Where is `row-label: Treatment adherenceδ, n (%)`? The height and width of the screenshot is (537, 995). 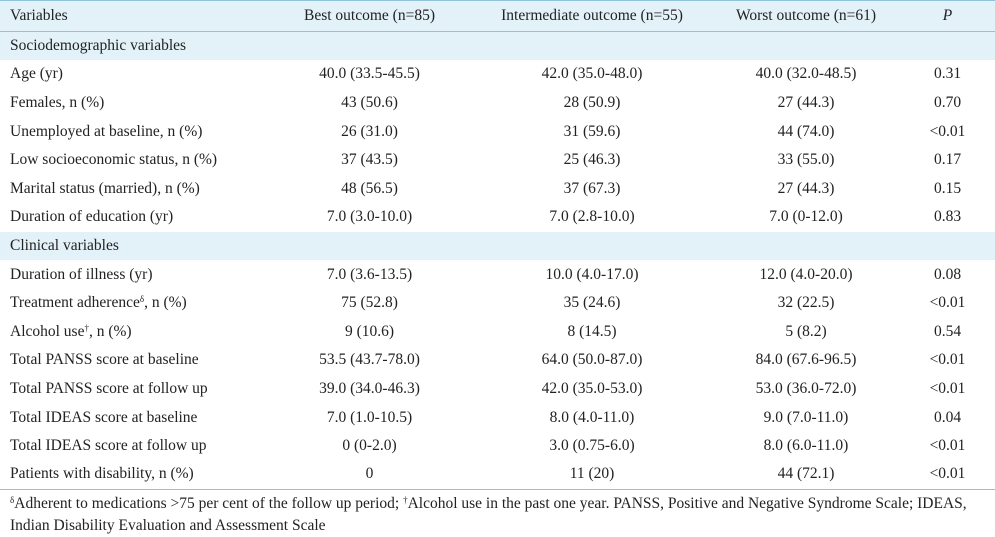
row-label: Treatment adherenceδ, n (%) is located at coordinates (133, 303).